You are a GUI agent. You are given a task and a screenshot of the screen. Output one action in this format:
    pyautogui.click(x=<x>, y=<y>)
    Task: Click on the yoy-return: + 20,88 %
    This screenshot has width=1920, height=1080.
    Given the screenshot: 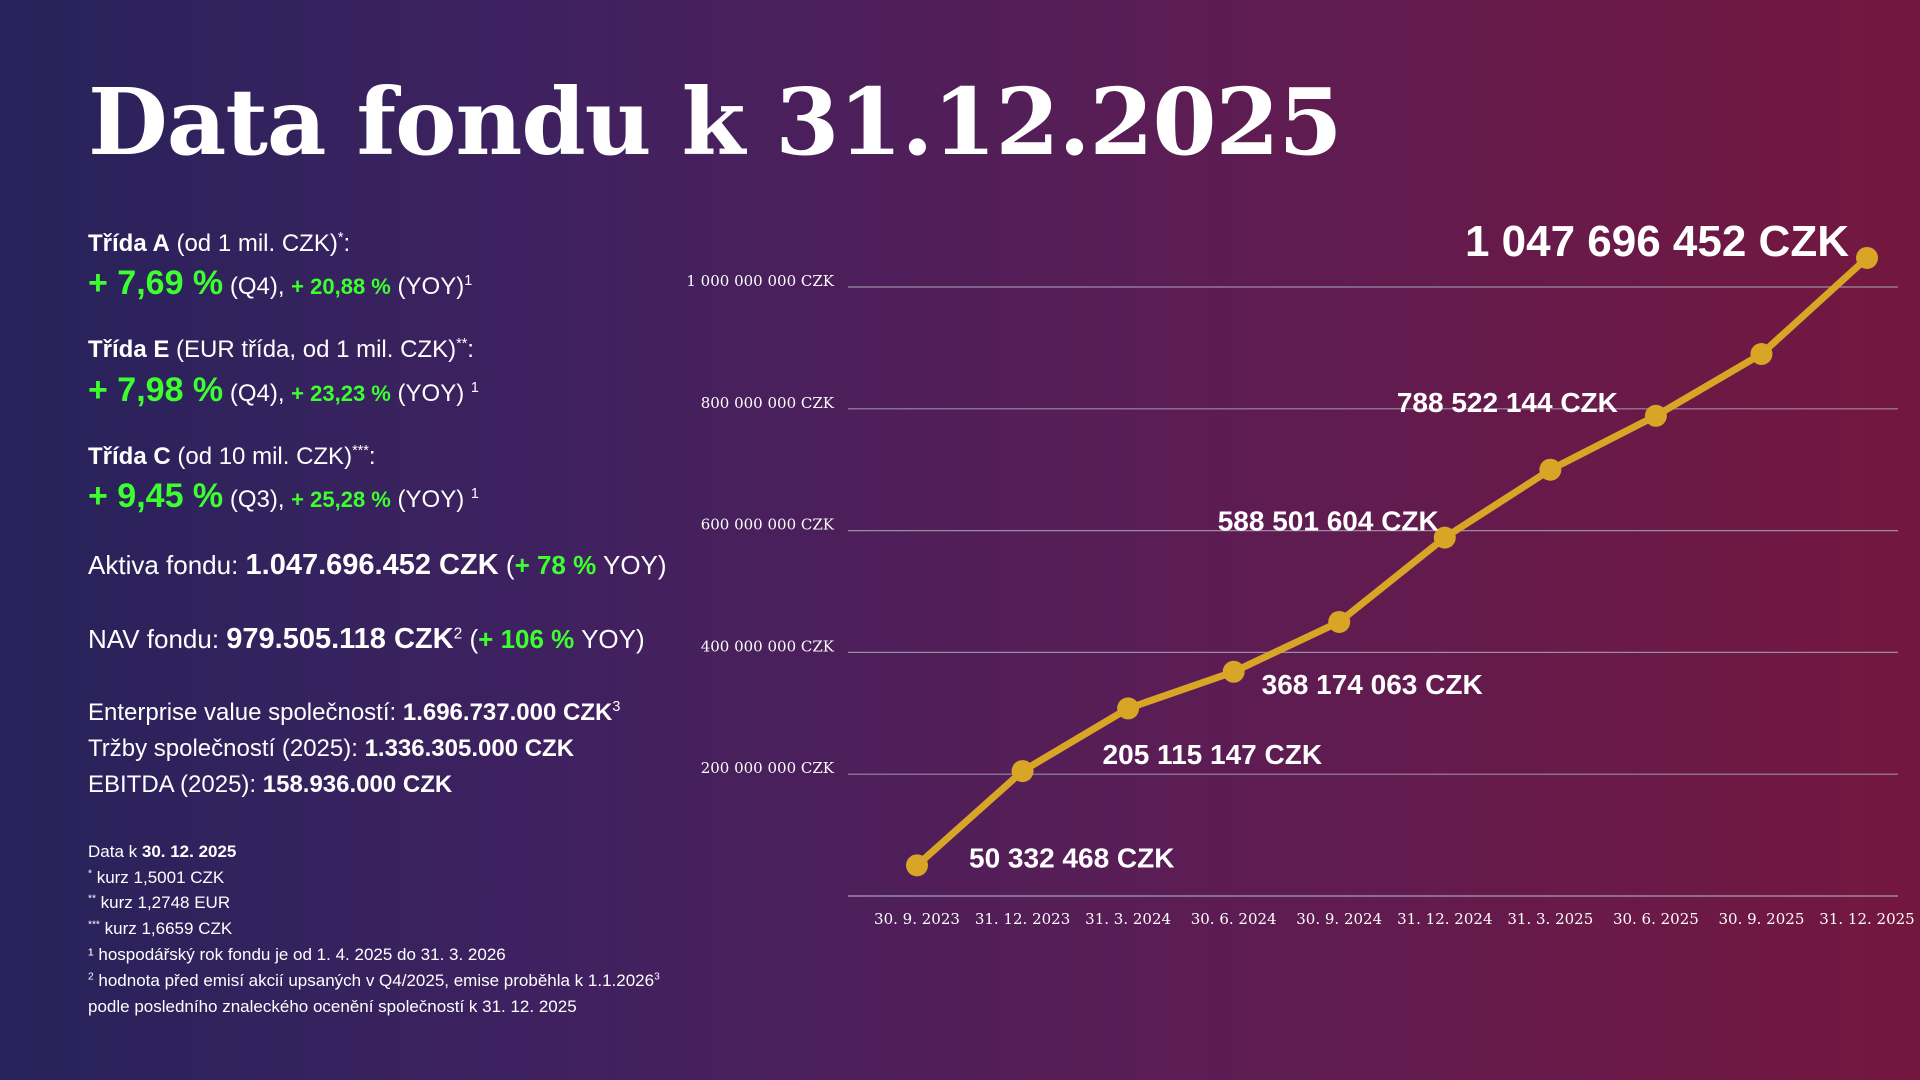 What is the action you would take?
    pyautogui.click(x=341, y=287)
    